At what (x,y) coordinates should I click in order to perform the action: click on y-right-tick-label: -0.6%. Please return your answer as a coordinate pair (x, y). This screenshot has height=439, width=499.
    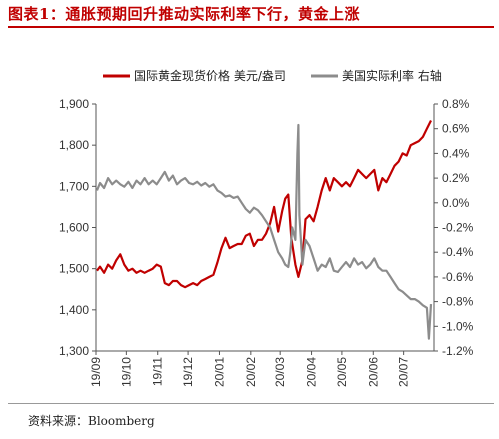
    Looking at the image, I should click on (458, 277).